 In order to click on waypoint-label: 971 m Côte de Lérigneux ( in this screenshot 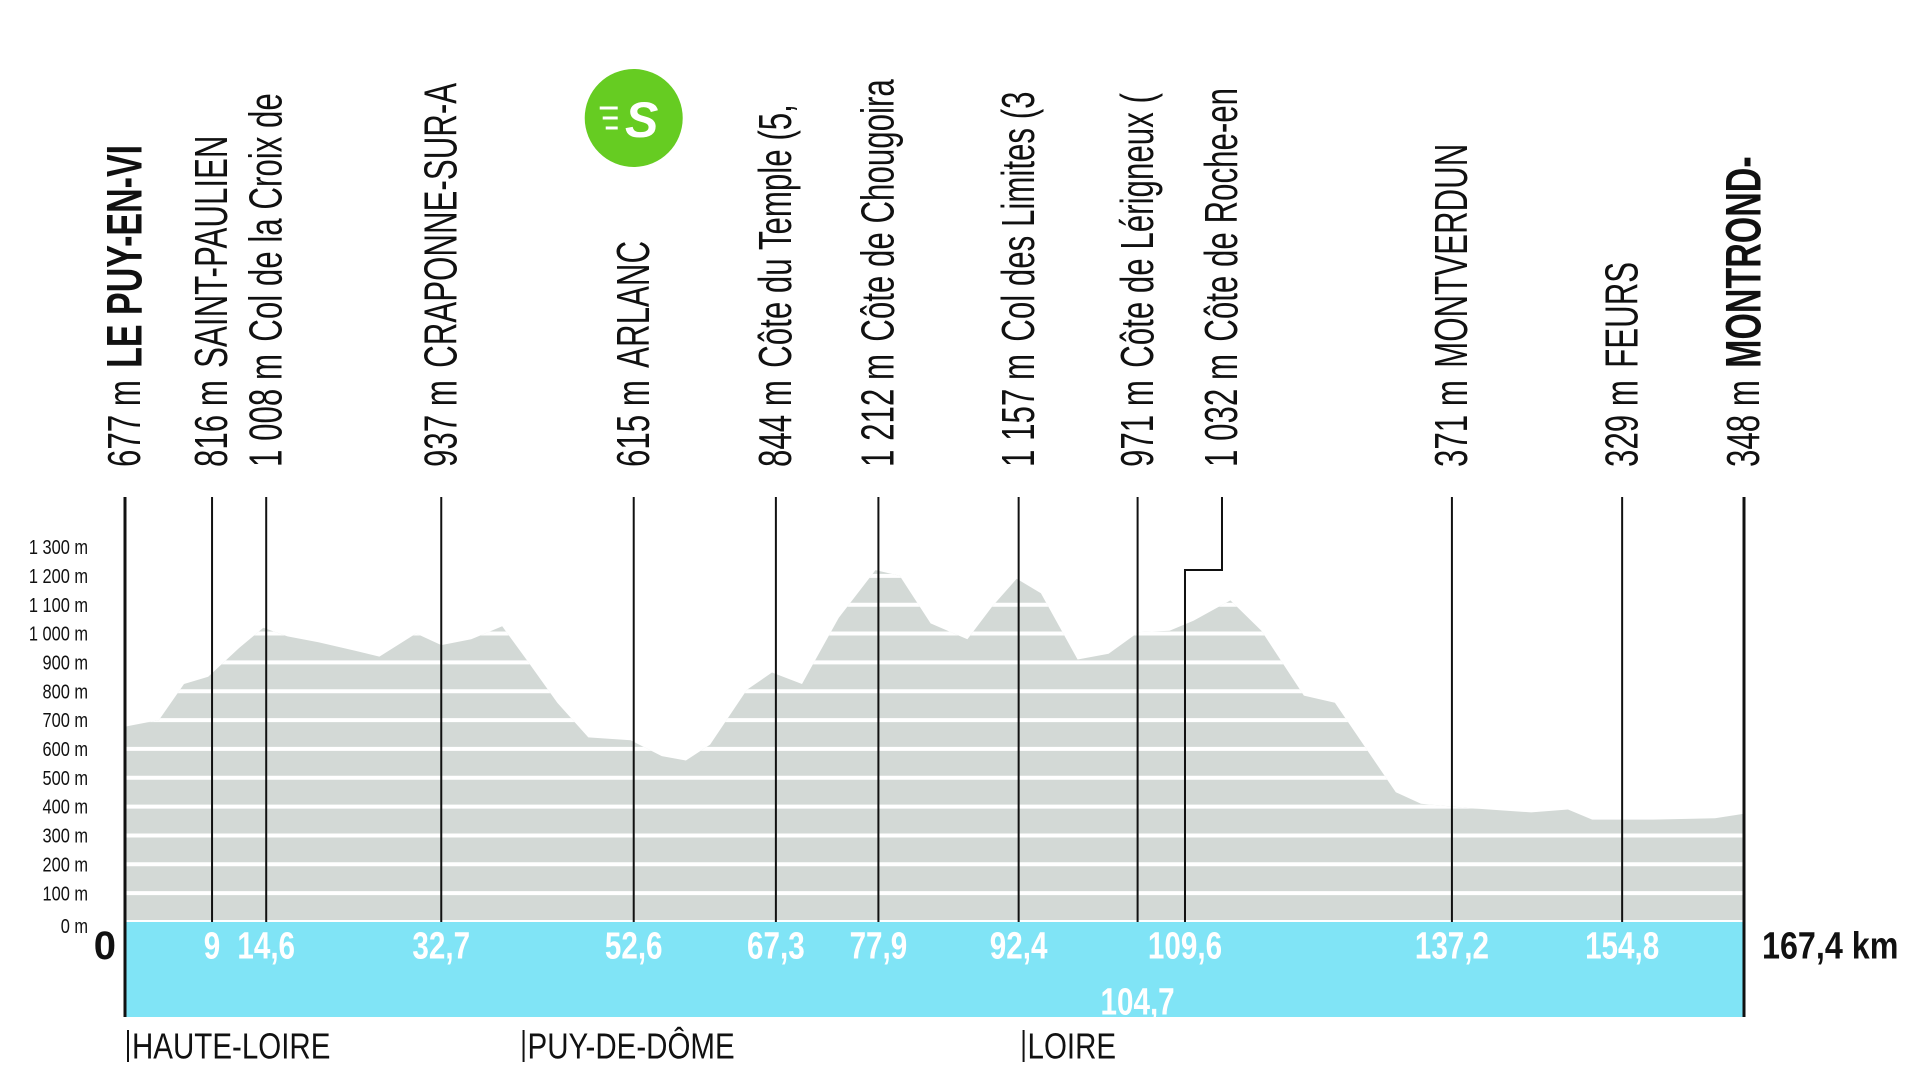, I will do `click(1137, 280)`.